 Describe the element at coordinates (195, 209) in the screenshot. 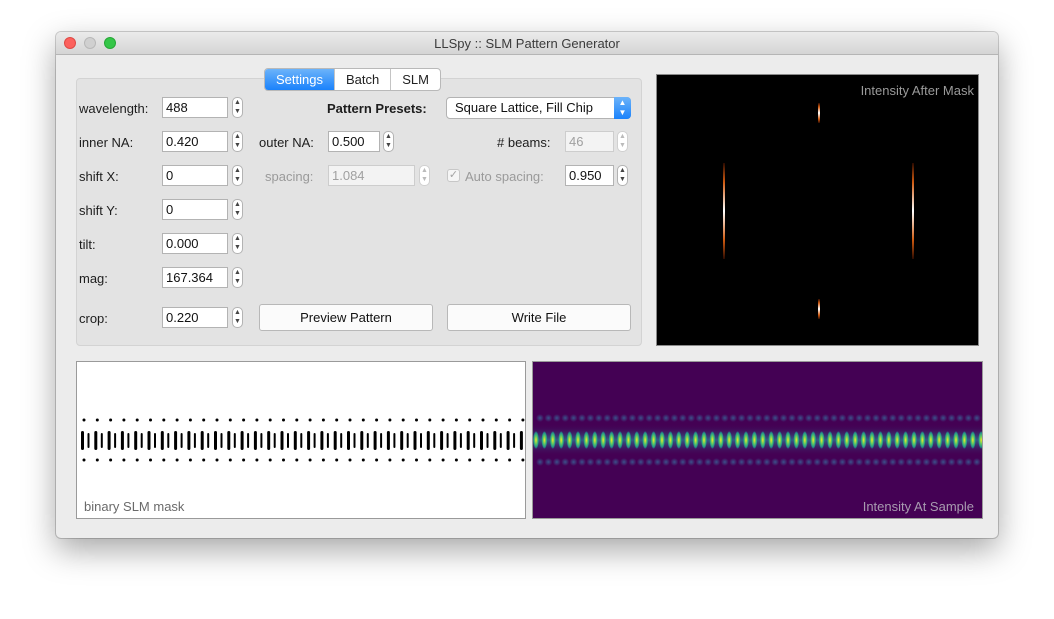

I see `shift-y-input: 0` at that location.